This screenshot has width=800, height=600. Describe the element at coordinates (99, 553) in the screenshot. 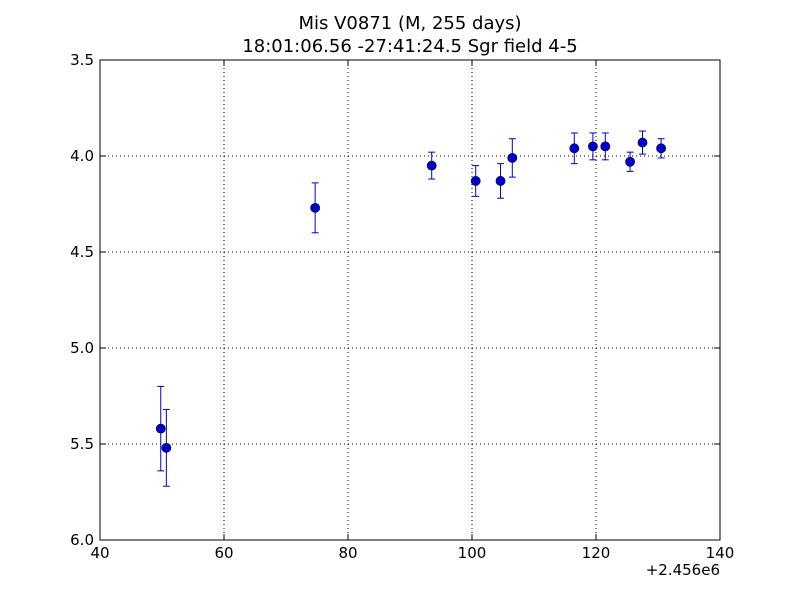

I see `x-tick-label: 40` at that location.